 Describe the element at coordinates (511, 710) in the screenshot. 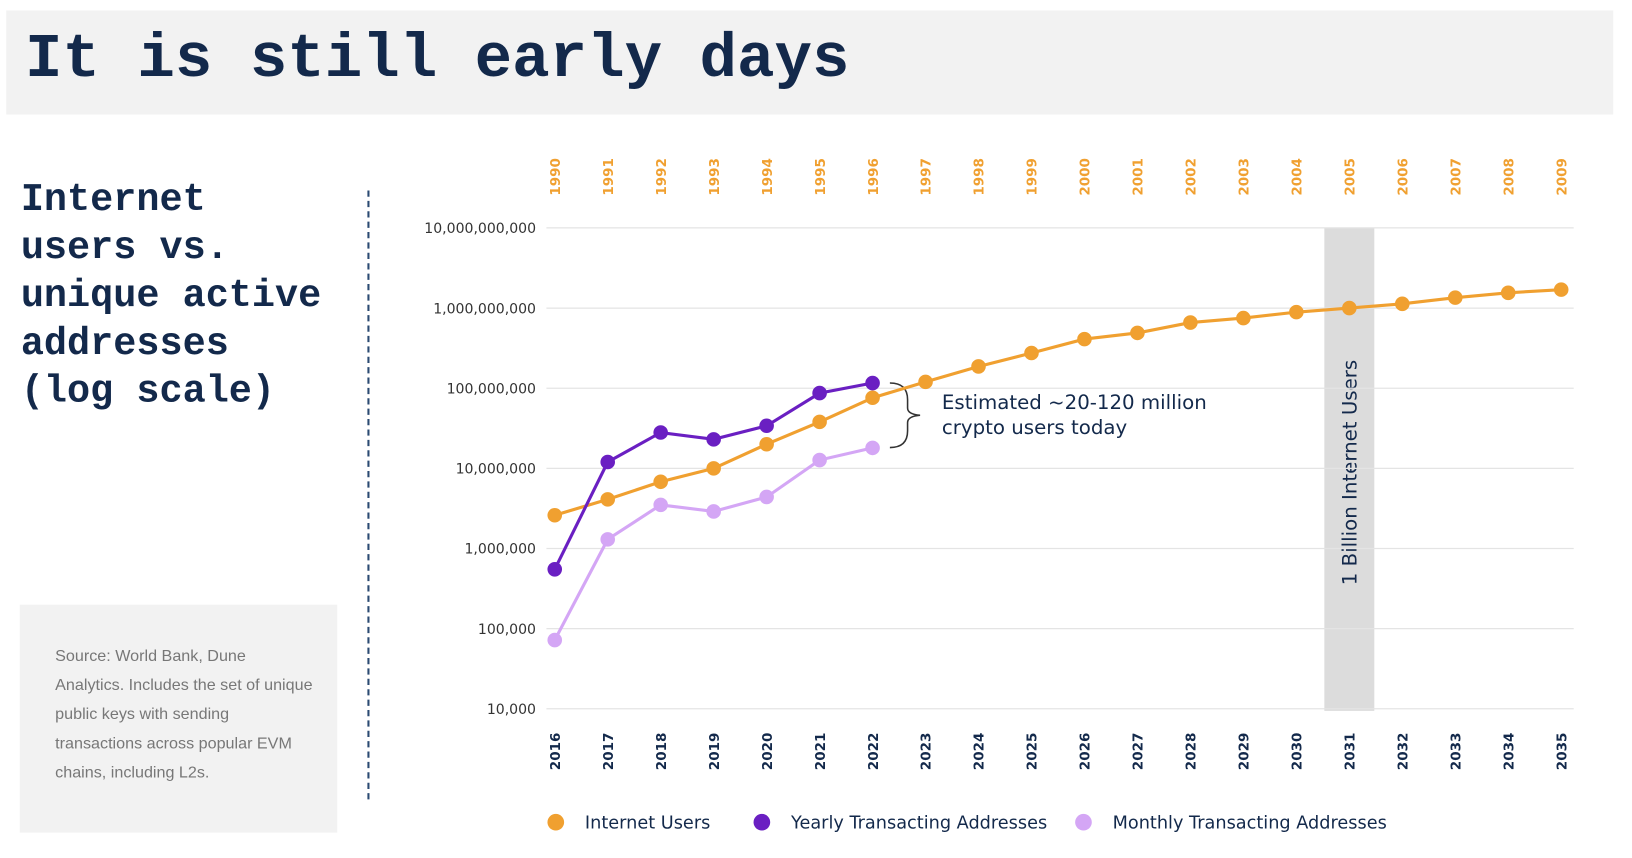

I see `y-tick-label: 10,000` at that location.